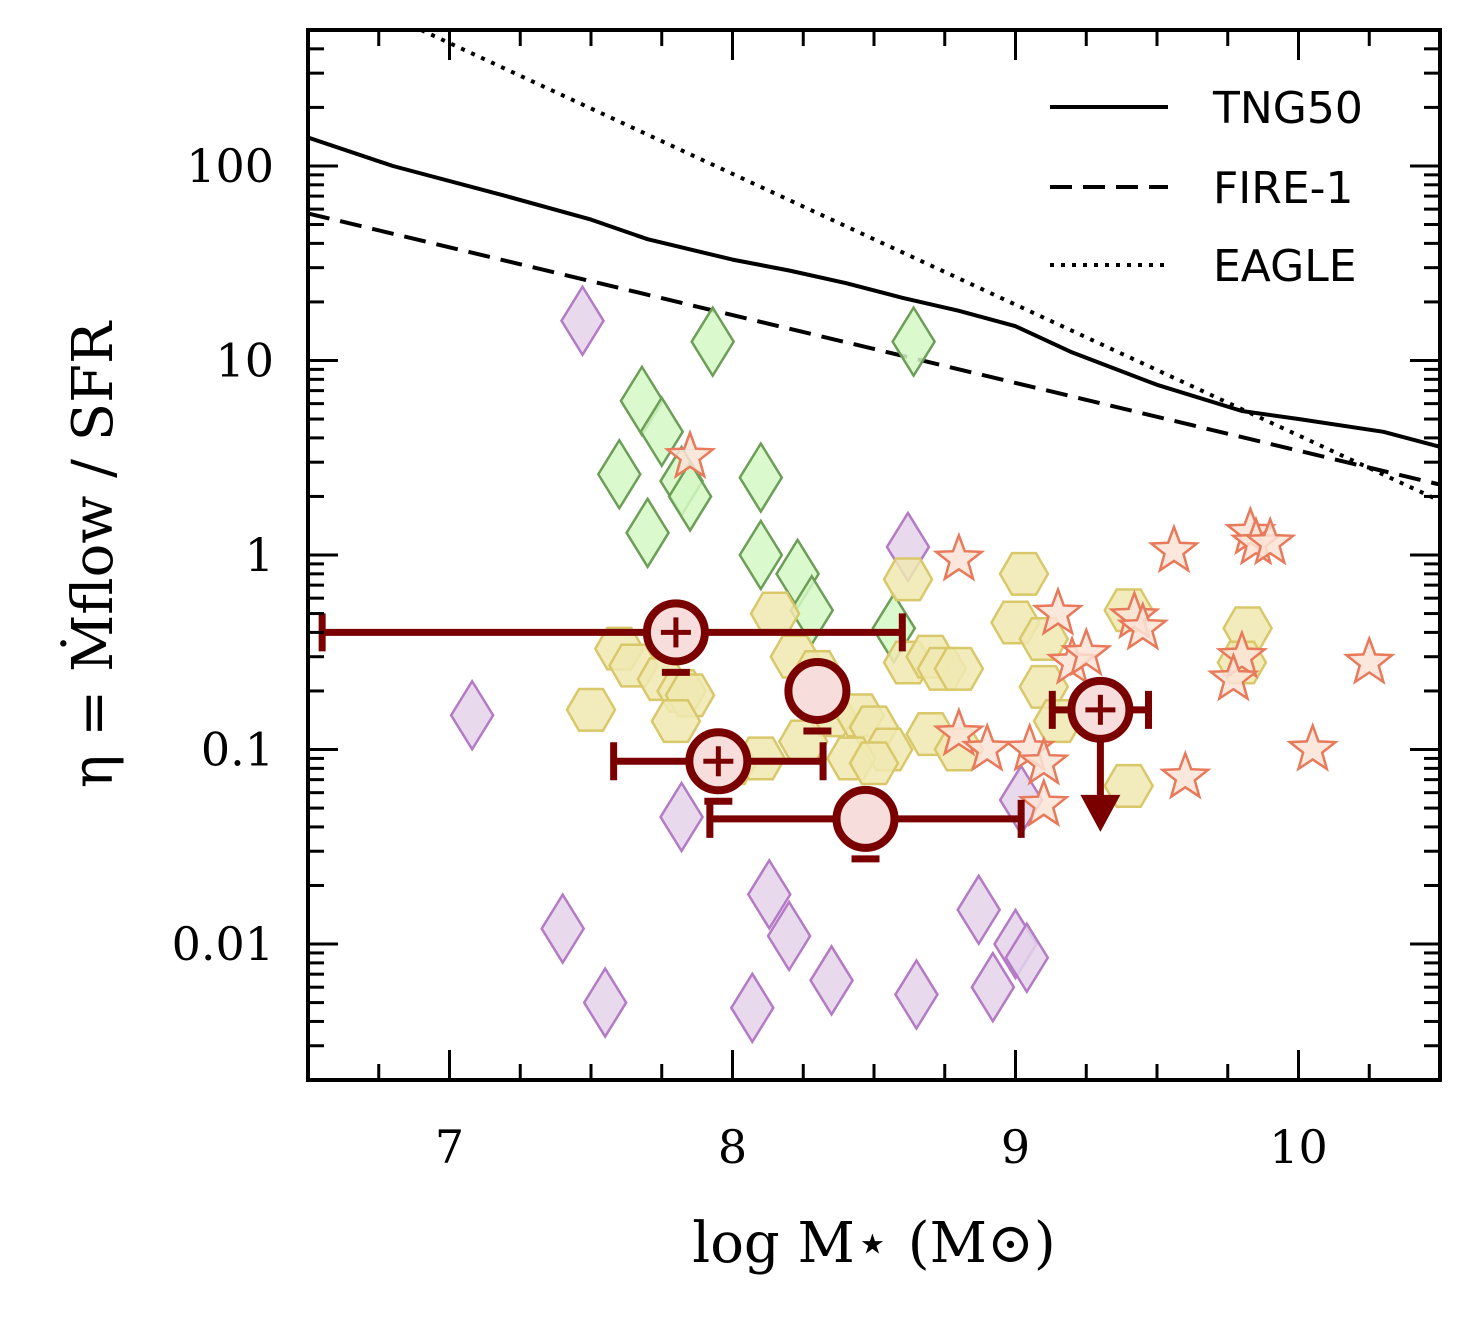 The image size is (1470, 1325). What do you see at coordinates (1283, 188) in the screenshot?
I see `legend-label-fire-1: FIRE-1` at bounding box center [1283, 188].